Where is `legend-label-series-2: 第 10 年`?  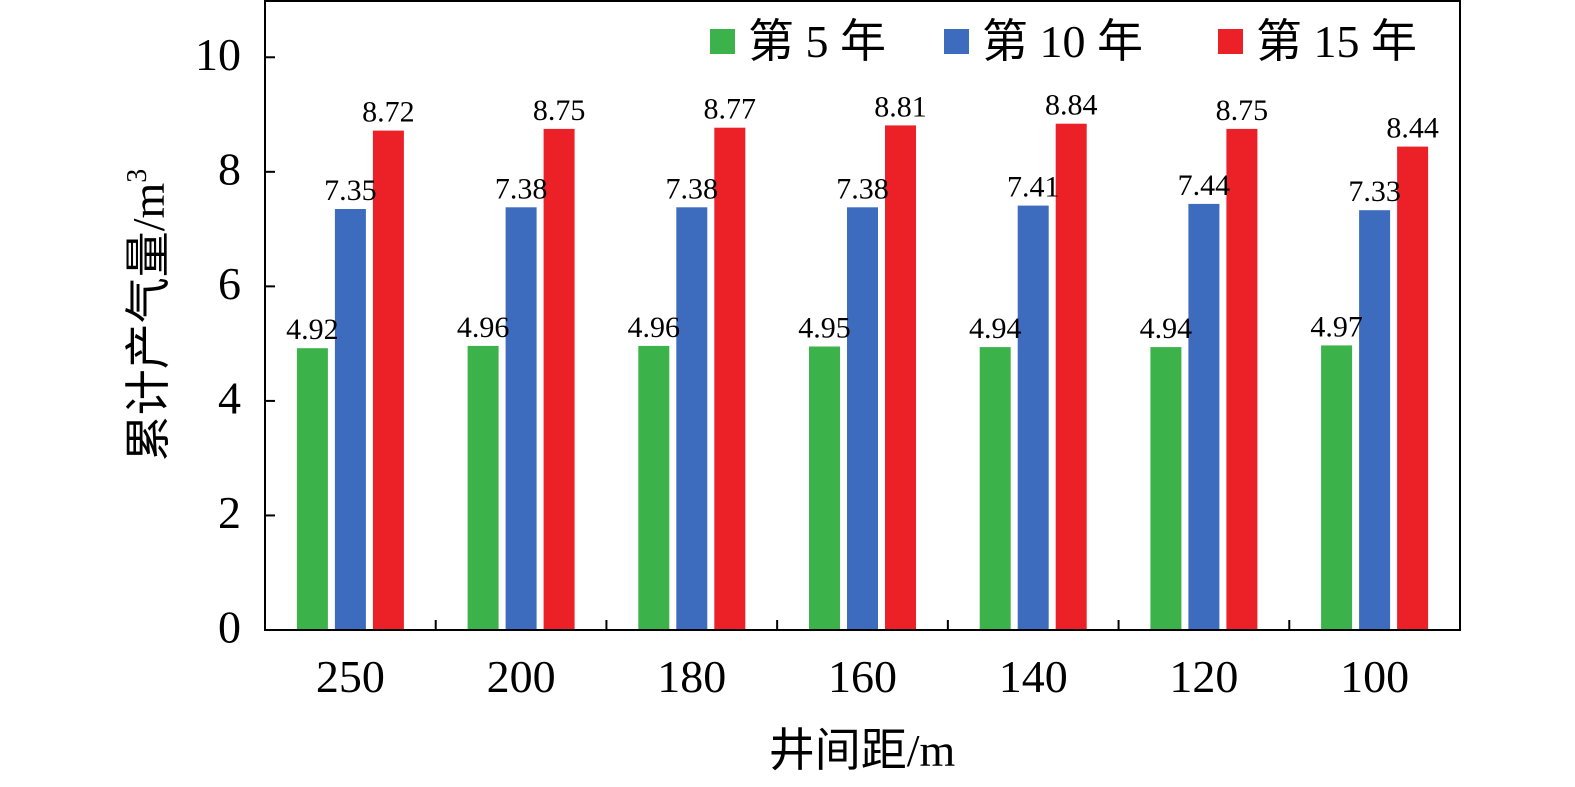 legend-label-series-2: 第 10 年 is located at coordinates (1062, 41).